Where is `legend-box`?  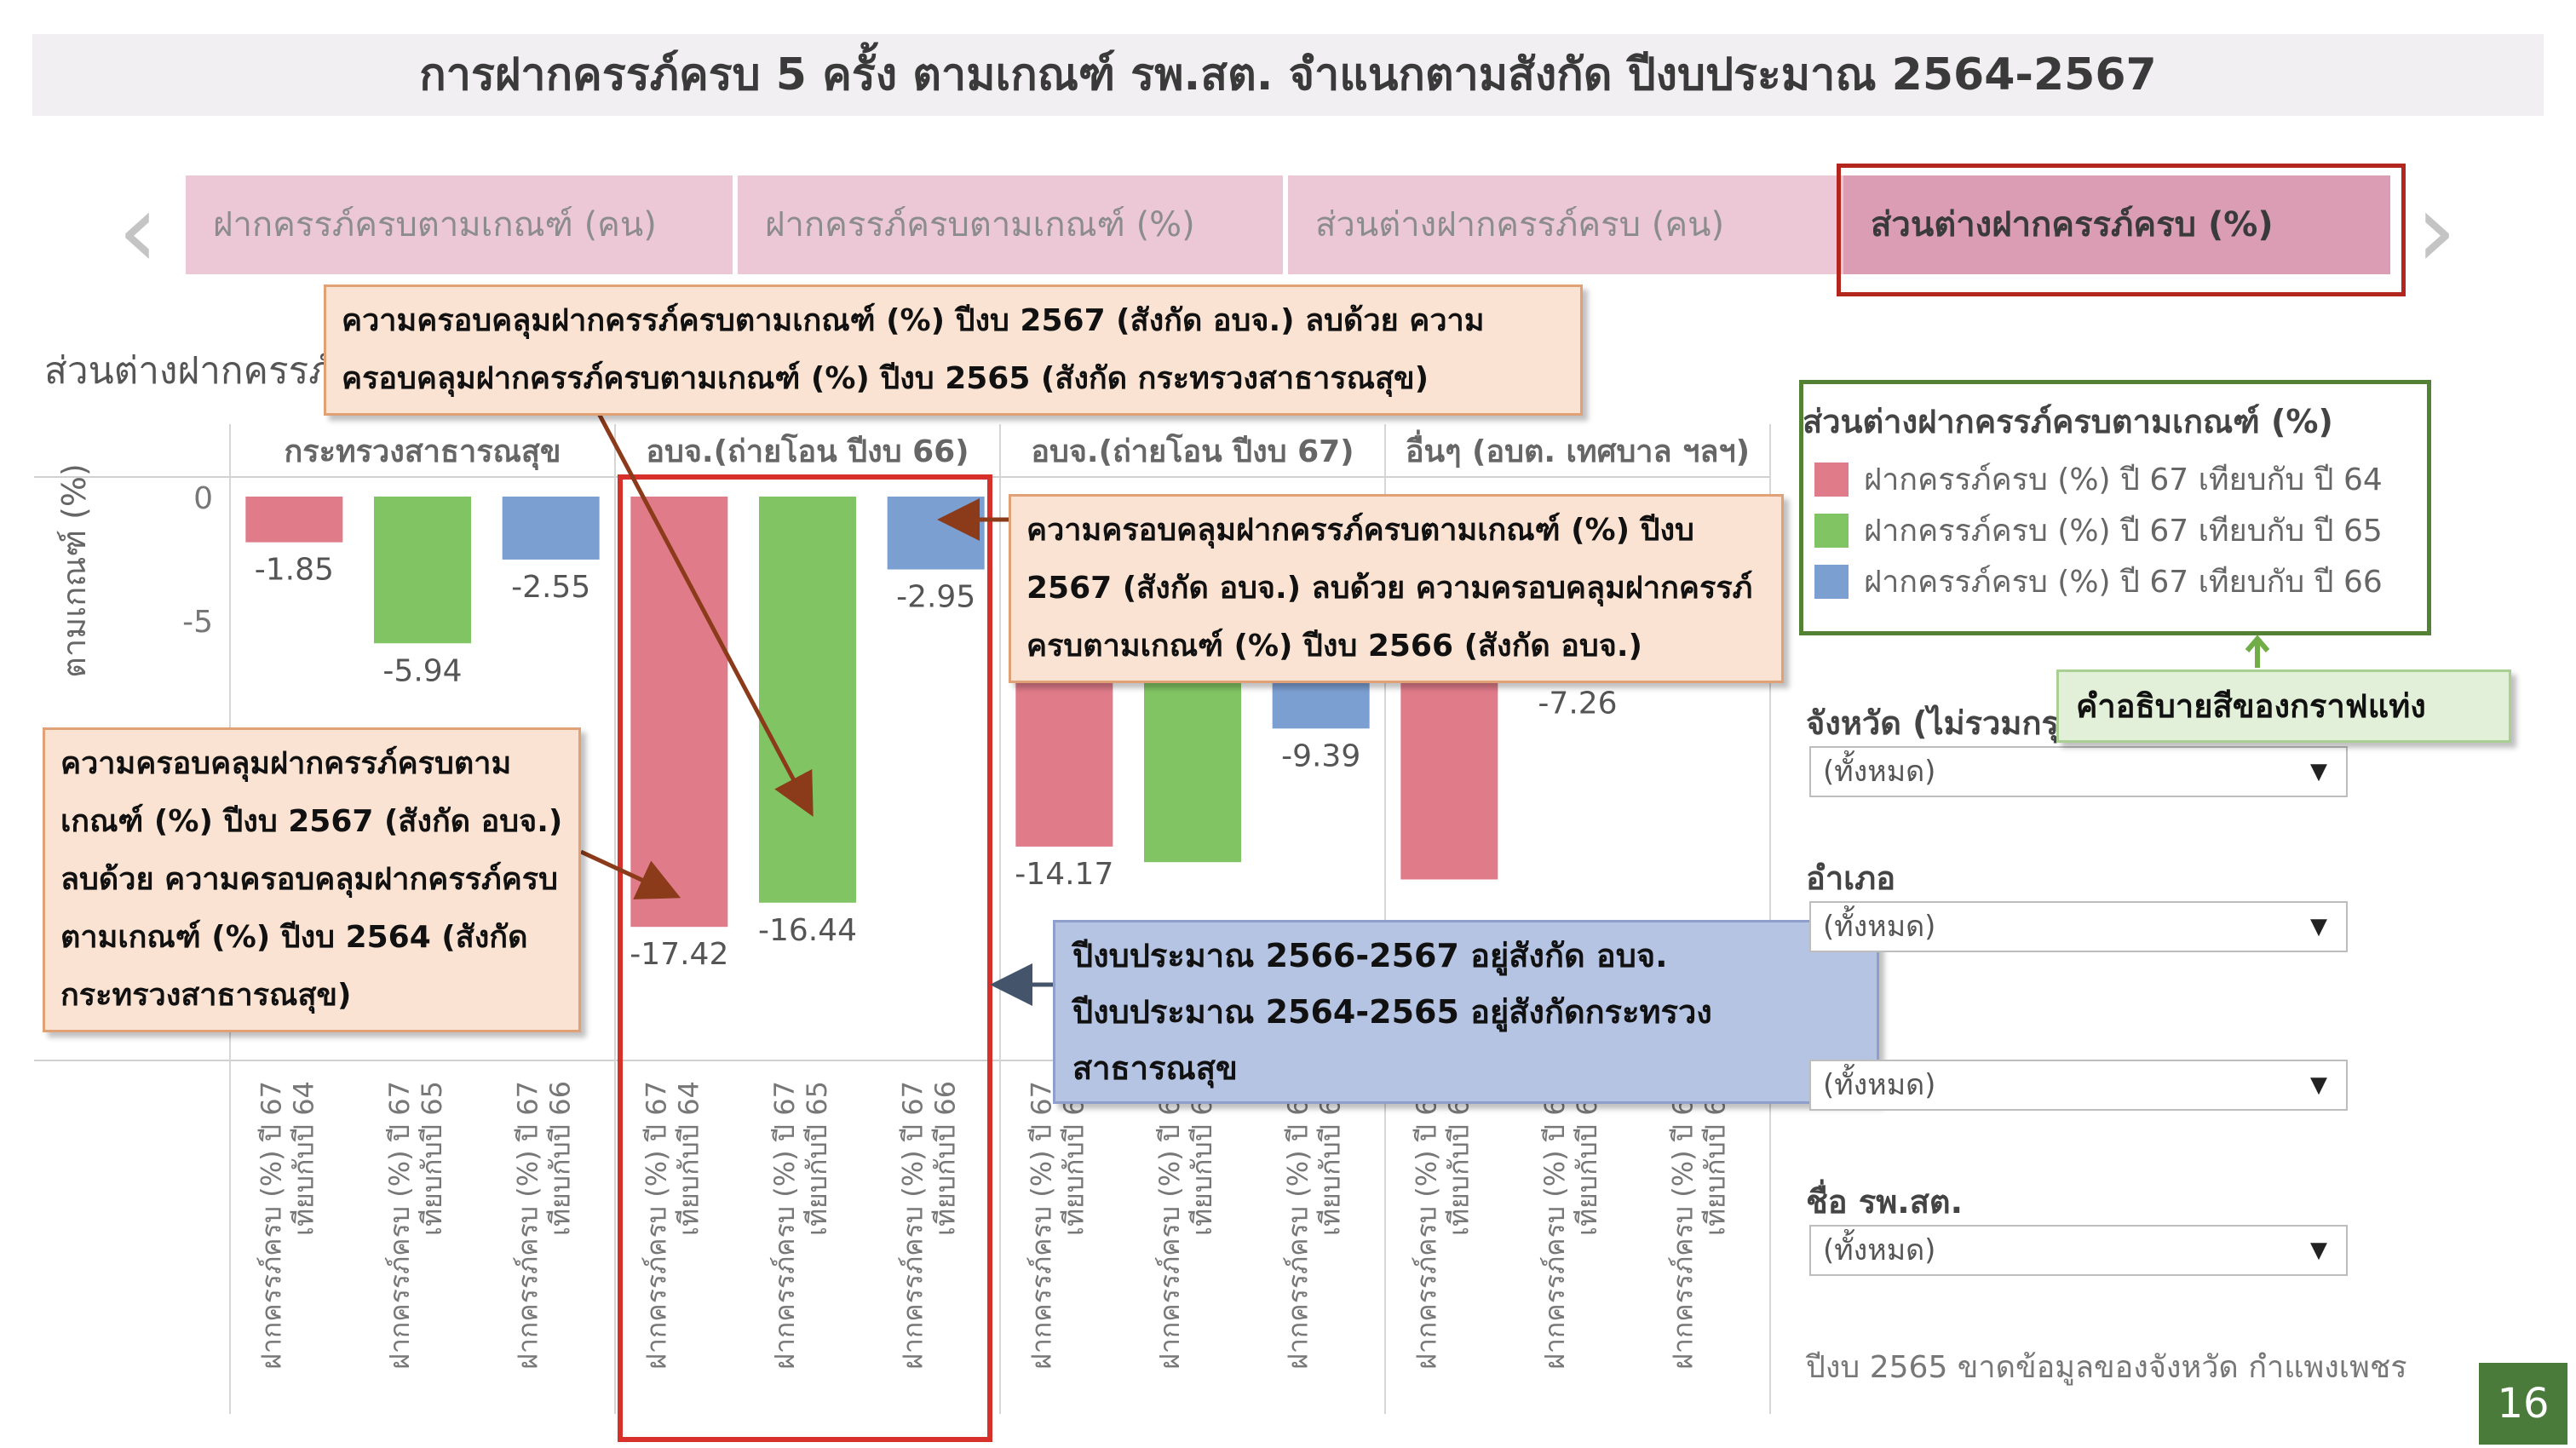
legend-box is located at coordinates (2115, 508).